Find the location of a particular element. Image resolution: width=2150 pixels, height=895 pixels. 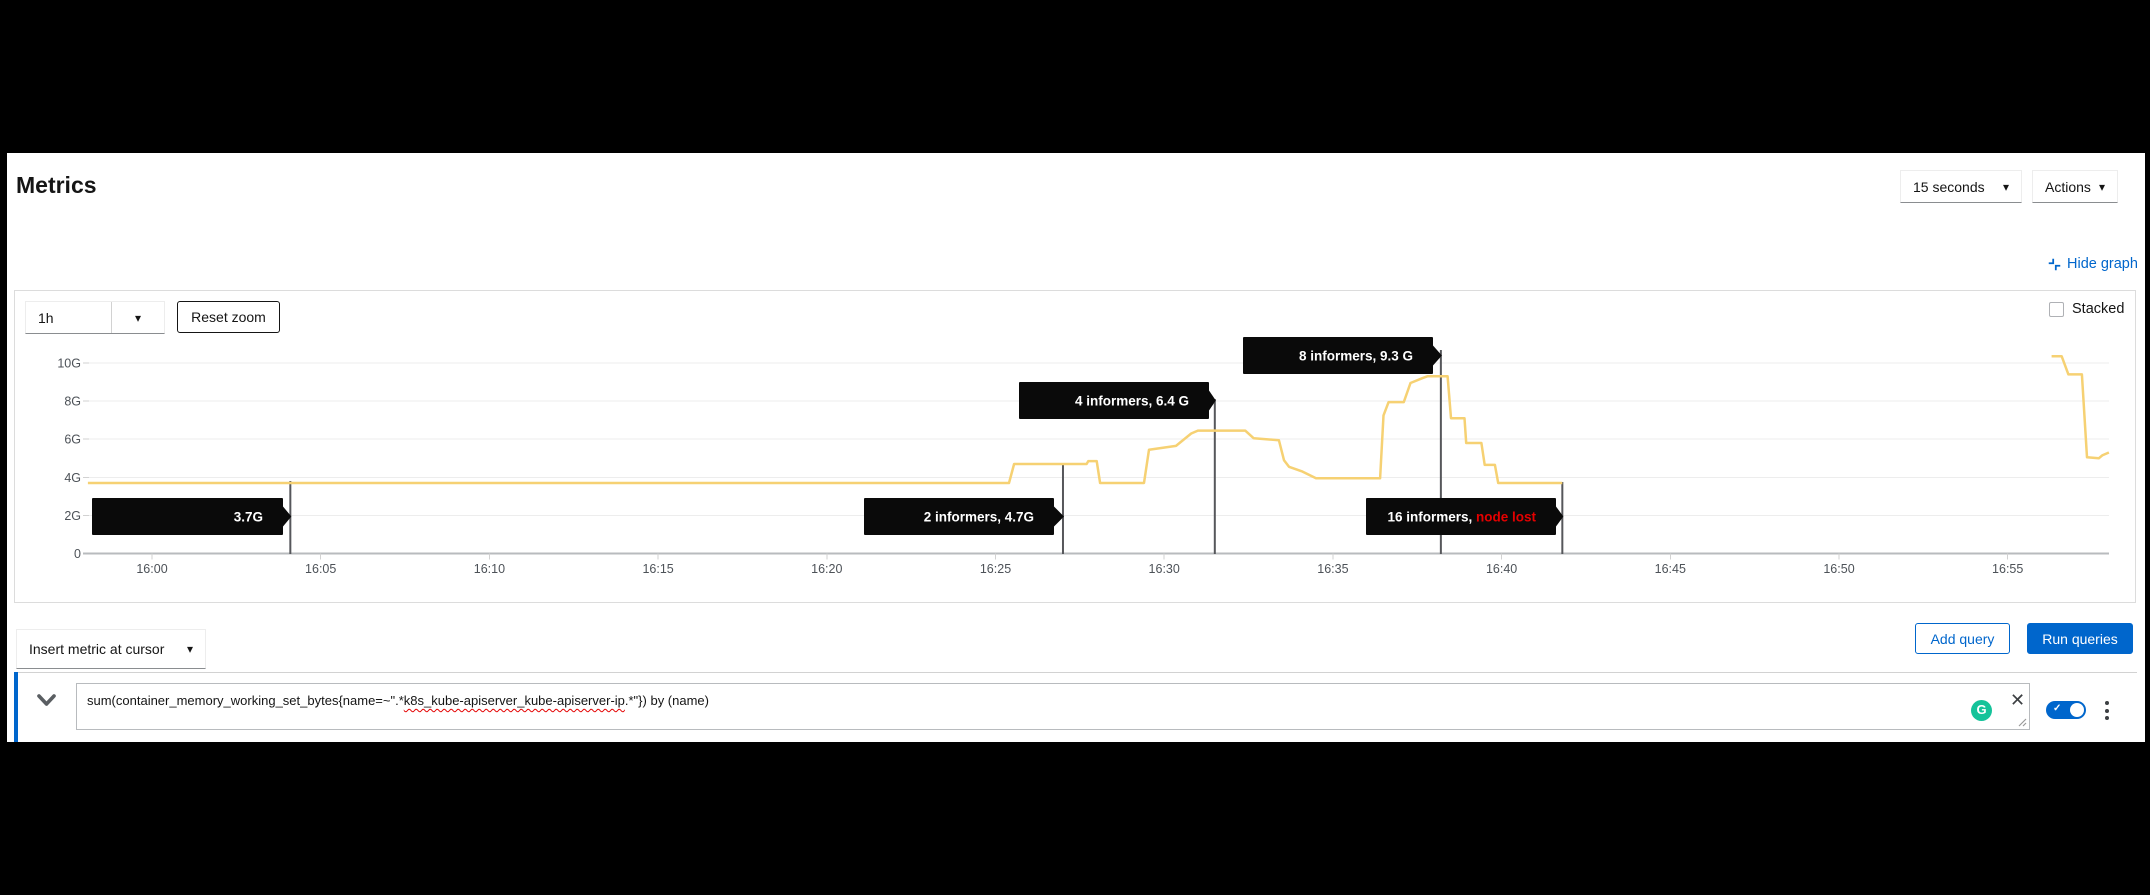

check-icon: ✓ is located at coordinates (2057, 708).